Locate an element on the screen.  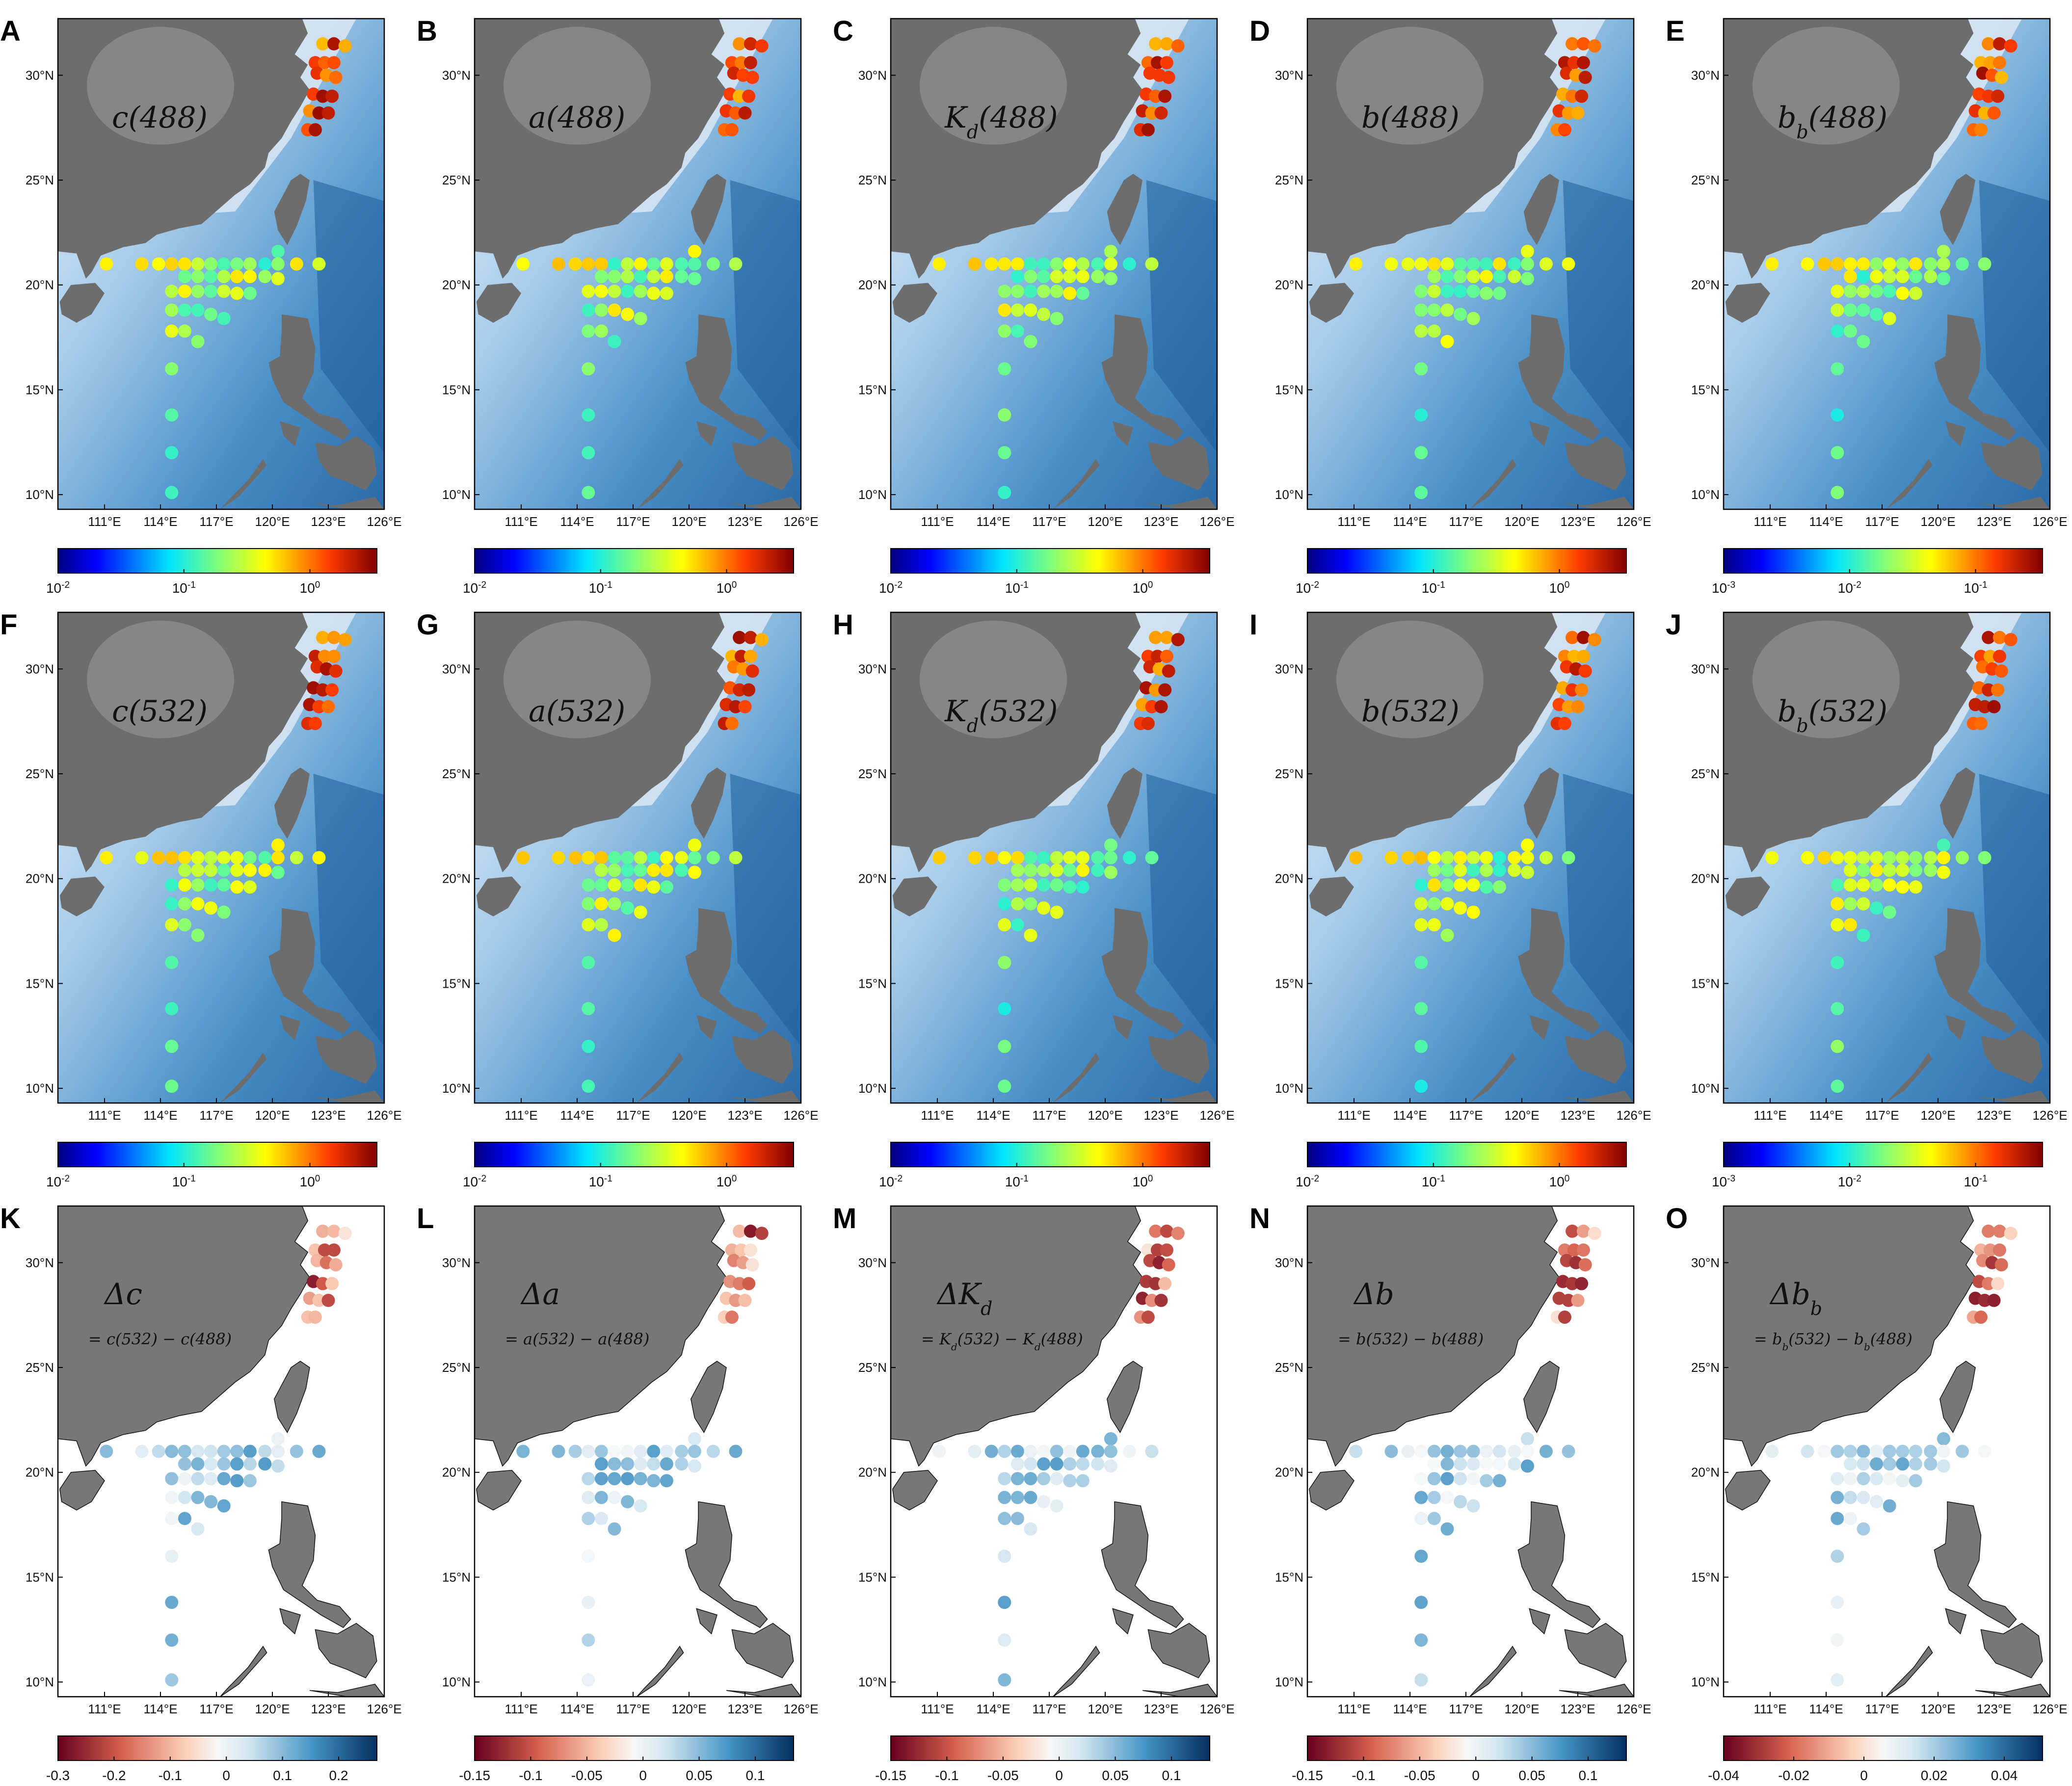
panel-letter: D is located at coordinates (1260, 31).